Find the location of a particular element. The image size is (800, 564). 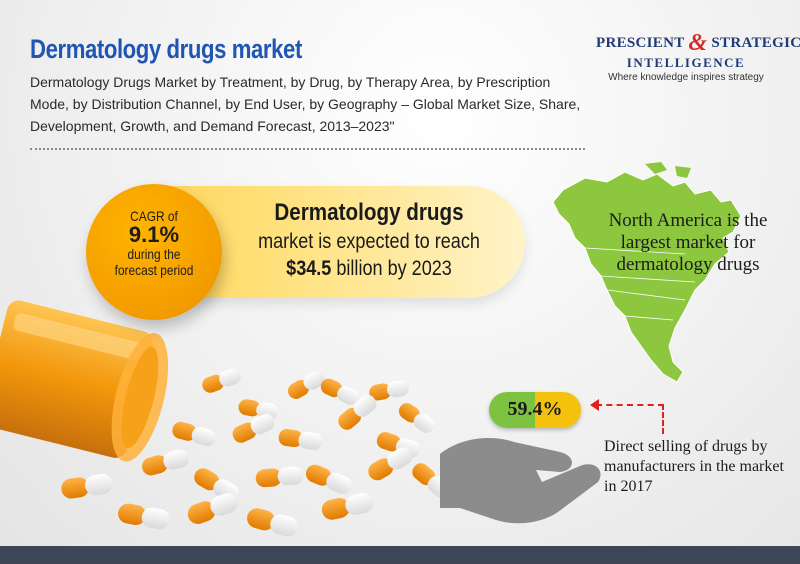

forecast-amount: $34.5 is located at coordinates (309, 268).